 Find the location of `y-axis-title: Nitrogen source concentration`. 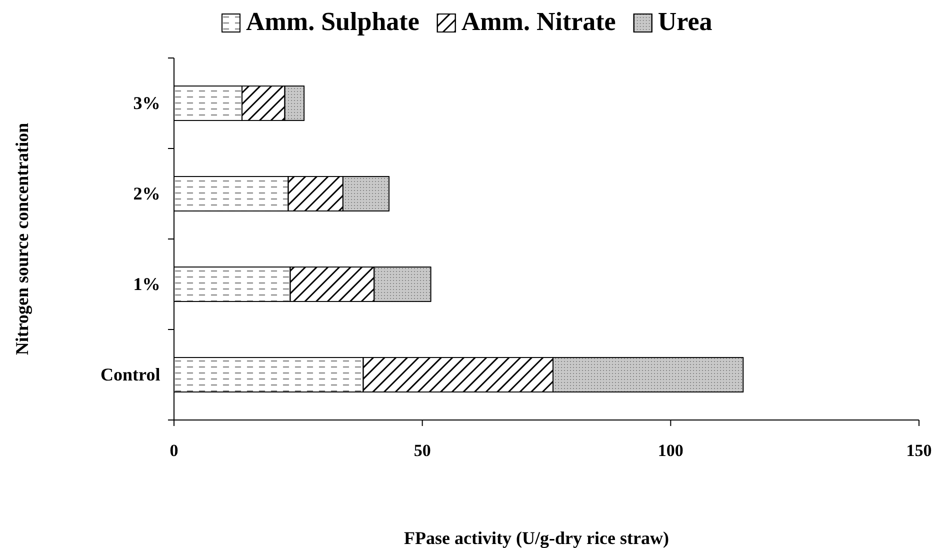

y-axis-title: Nitrogen source concentration is located at coordinates (22, 239).